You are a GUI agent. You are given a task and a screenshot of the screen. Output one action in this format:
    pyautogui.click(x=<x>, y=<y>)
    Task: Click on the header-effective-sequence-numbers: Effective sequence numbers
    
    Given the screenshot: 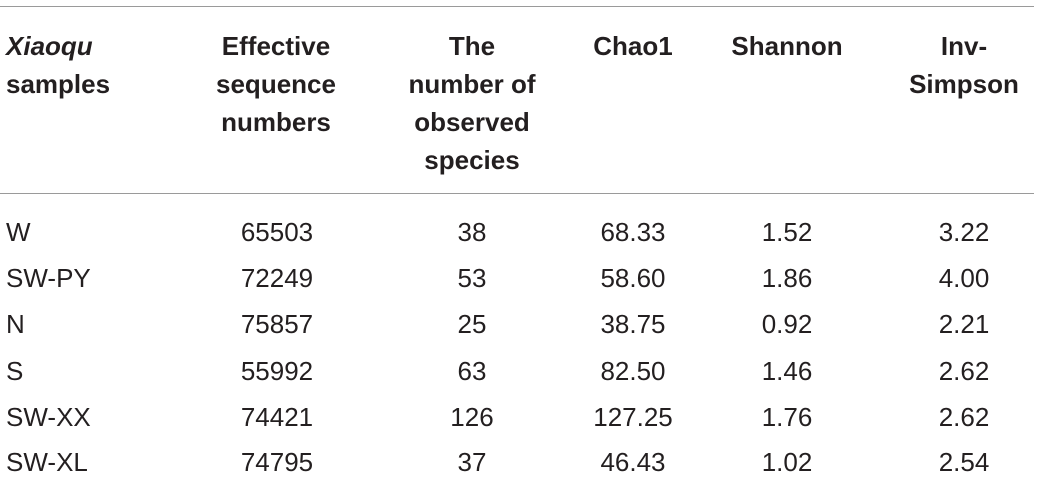 What is the action you would take?
    pyautogui.click(x=276, y=84)
    